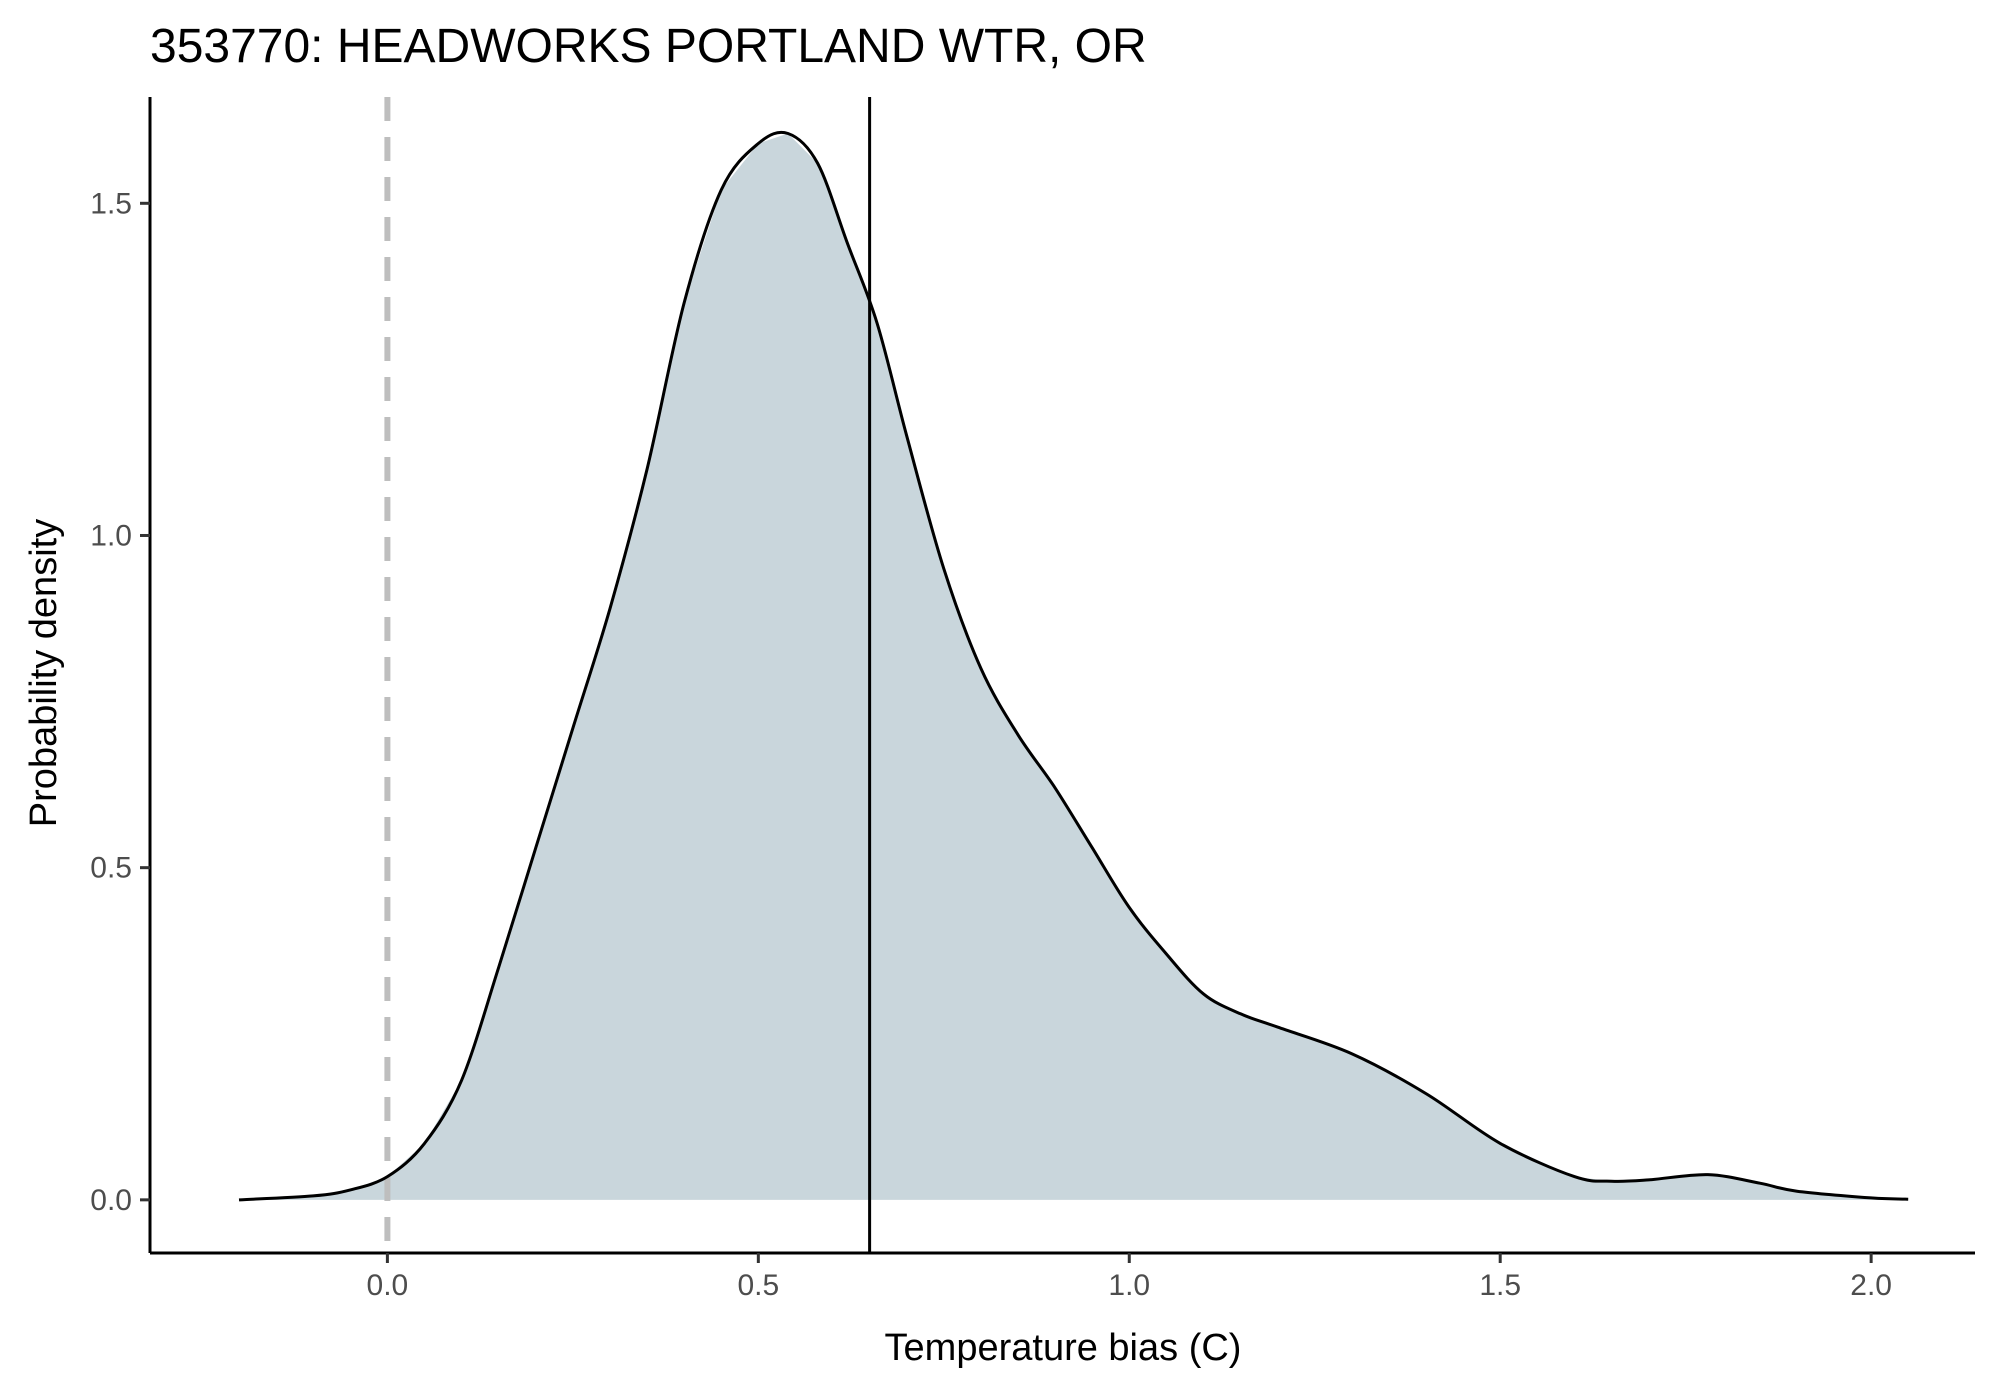 The height and width of the screenshot is (1384, 1990). Describe the element at coordinates (648, 46) in the screenshot. I see `chart-title: 353770: HEADWORKS PORTLAND WTR, OR` at that location.